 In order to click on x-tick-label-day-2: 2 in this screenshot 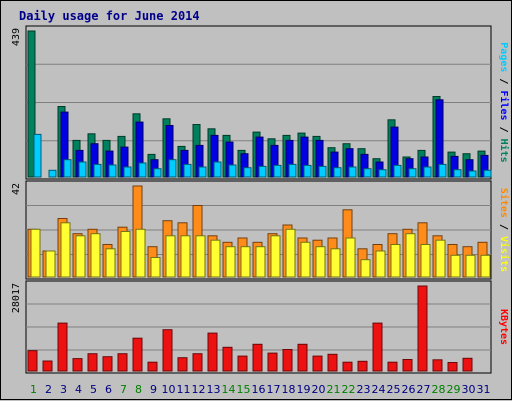, I will do `click(48, 389)`.